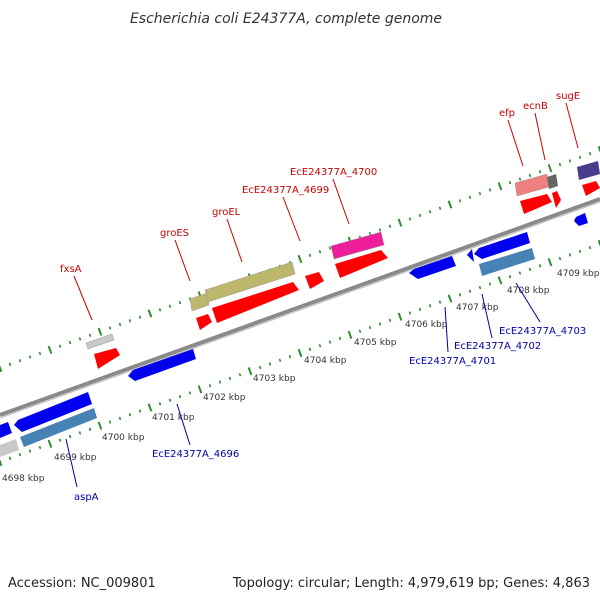  What do you see at coordinates (182, 260) in the screenshot?
I see `leader-groES` at bounding box center [182, 260].